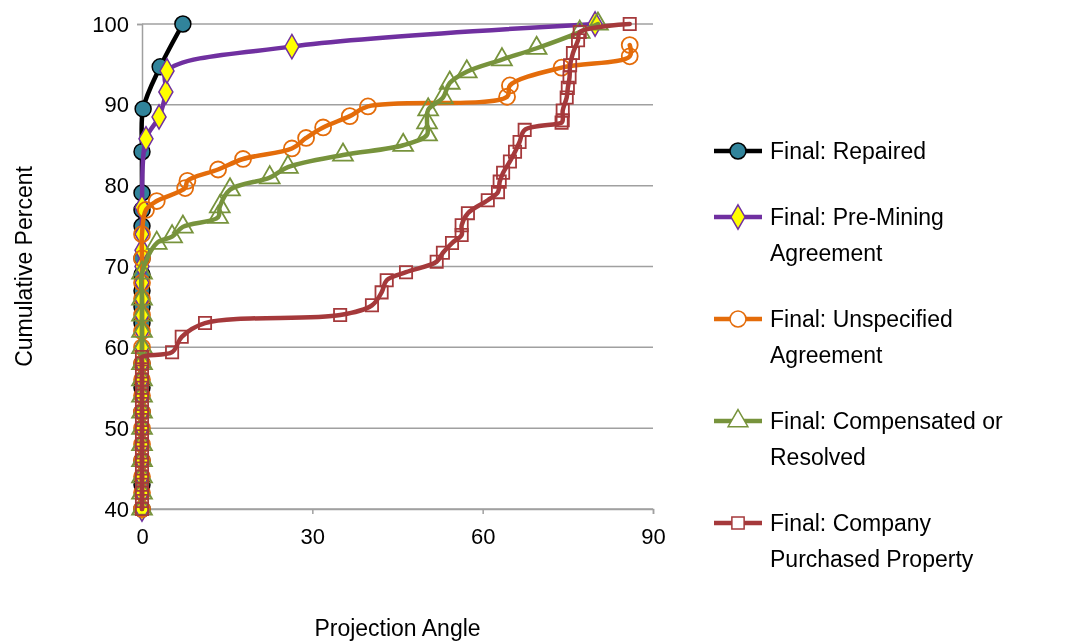  Describe the element at coordinates (848, 151) in the screenshot. I see `legend-label: Final: Repaired` at that location.